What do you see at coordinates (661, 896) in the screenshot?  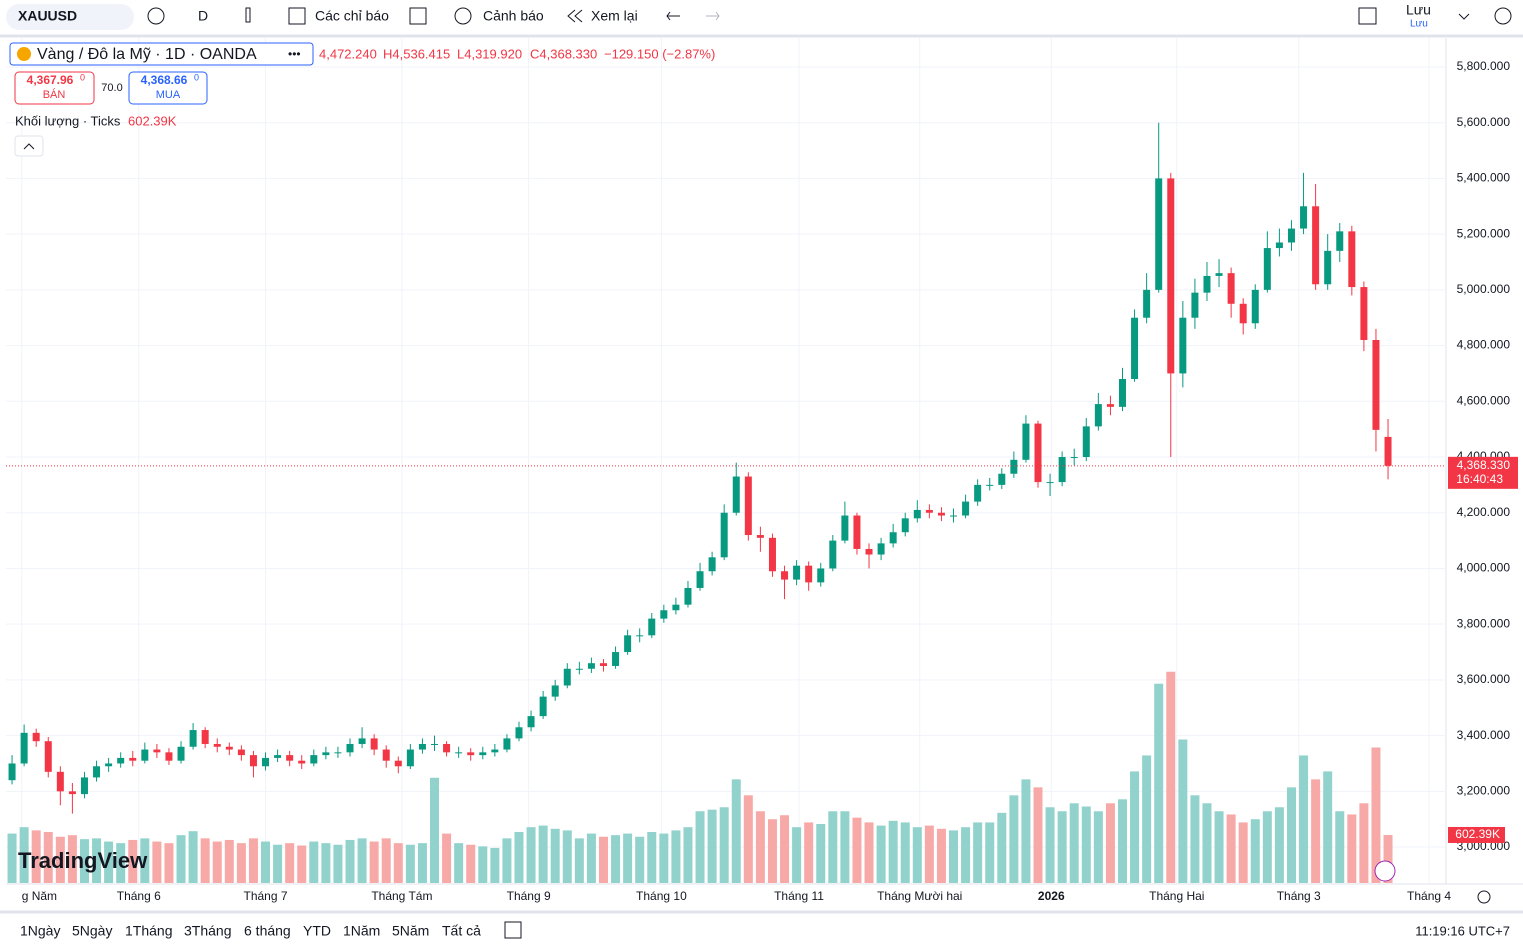 I see `x-tick-label: Tháng 10` at bounding box center [661, 896].